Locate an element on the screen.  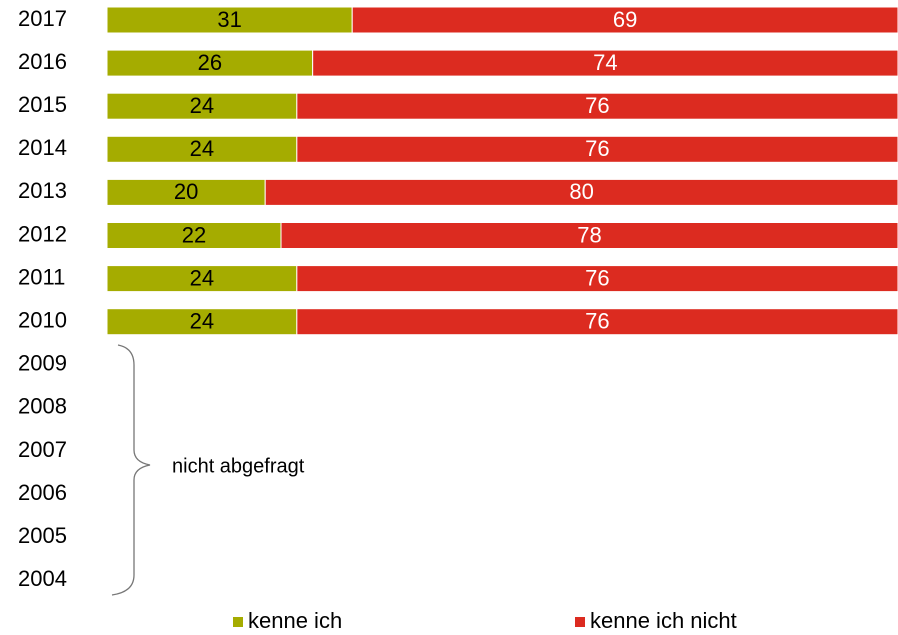
y-tick-label: 2006 is located at coordinates (42, 492).